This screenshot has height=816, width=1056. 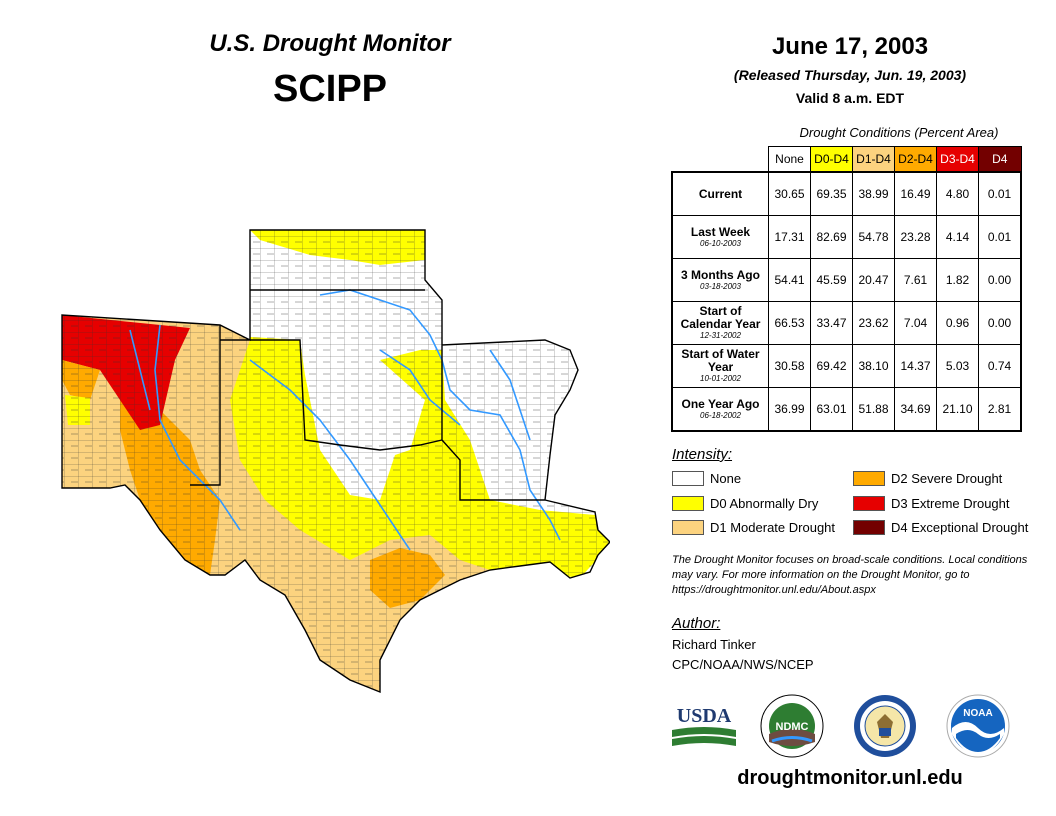 What do you see at coordinates (847, 159) in the screenshot?
I see `stats-header-row: None D0-D4 D1-D4 D2-D4 D3-D4 D4` at bounding box center [847, 159].